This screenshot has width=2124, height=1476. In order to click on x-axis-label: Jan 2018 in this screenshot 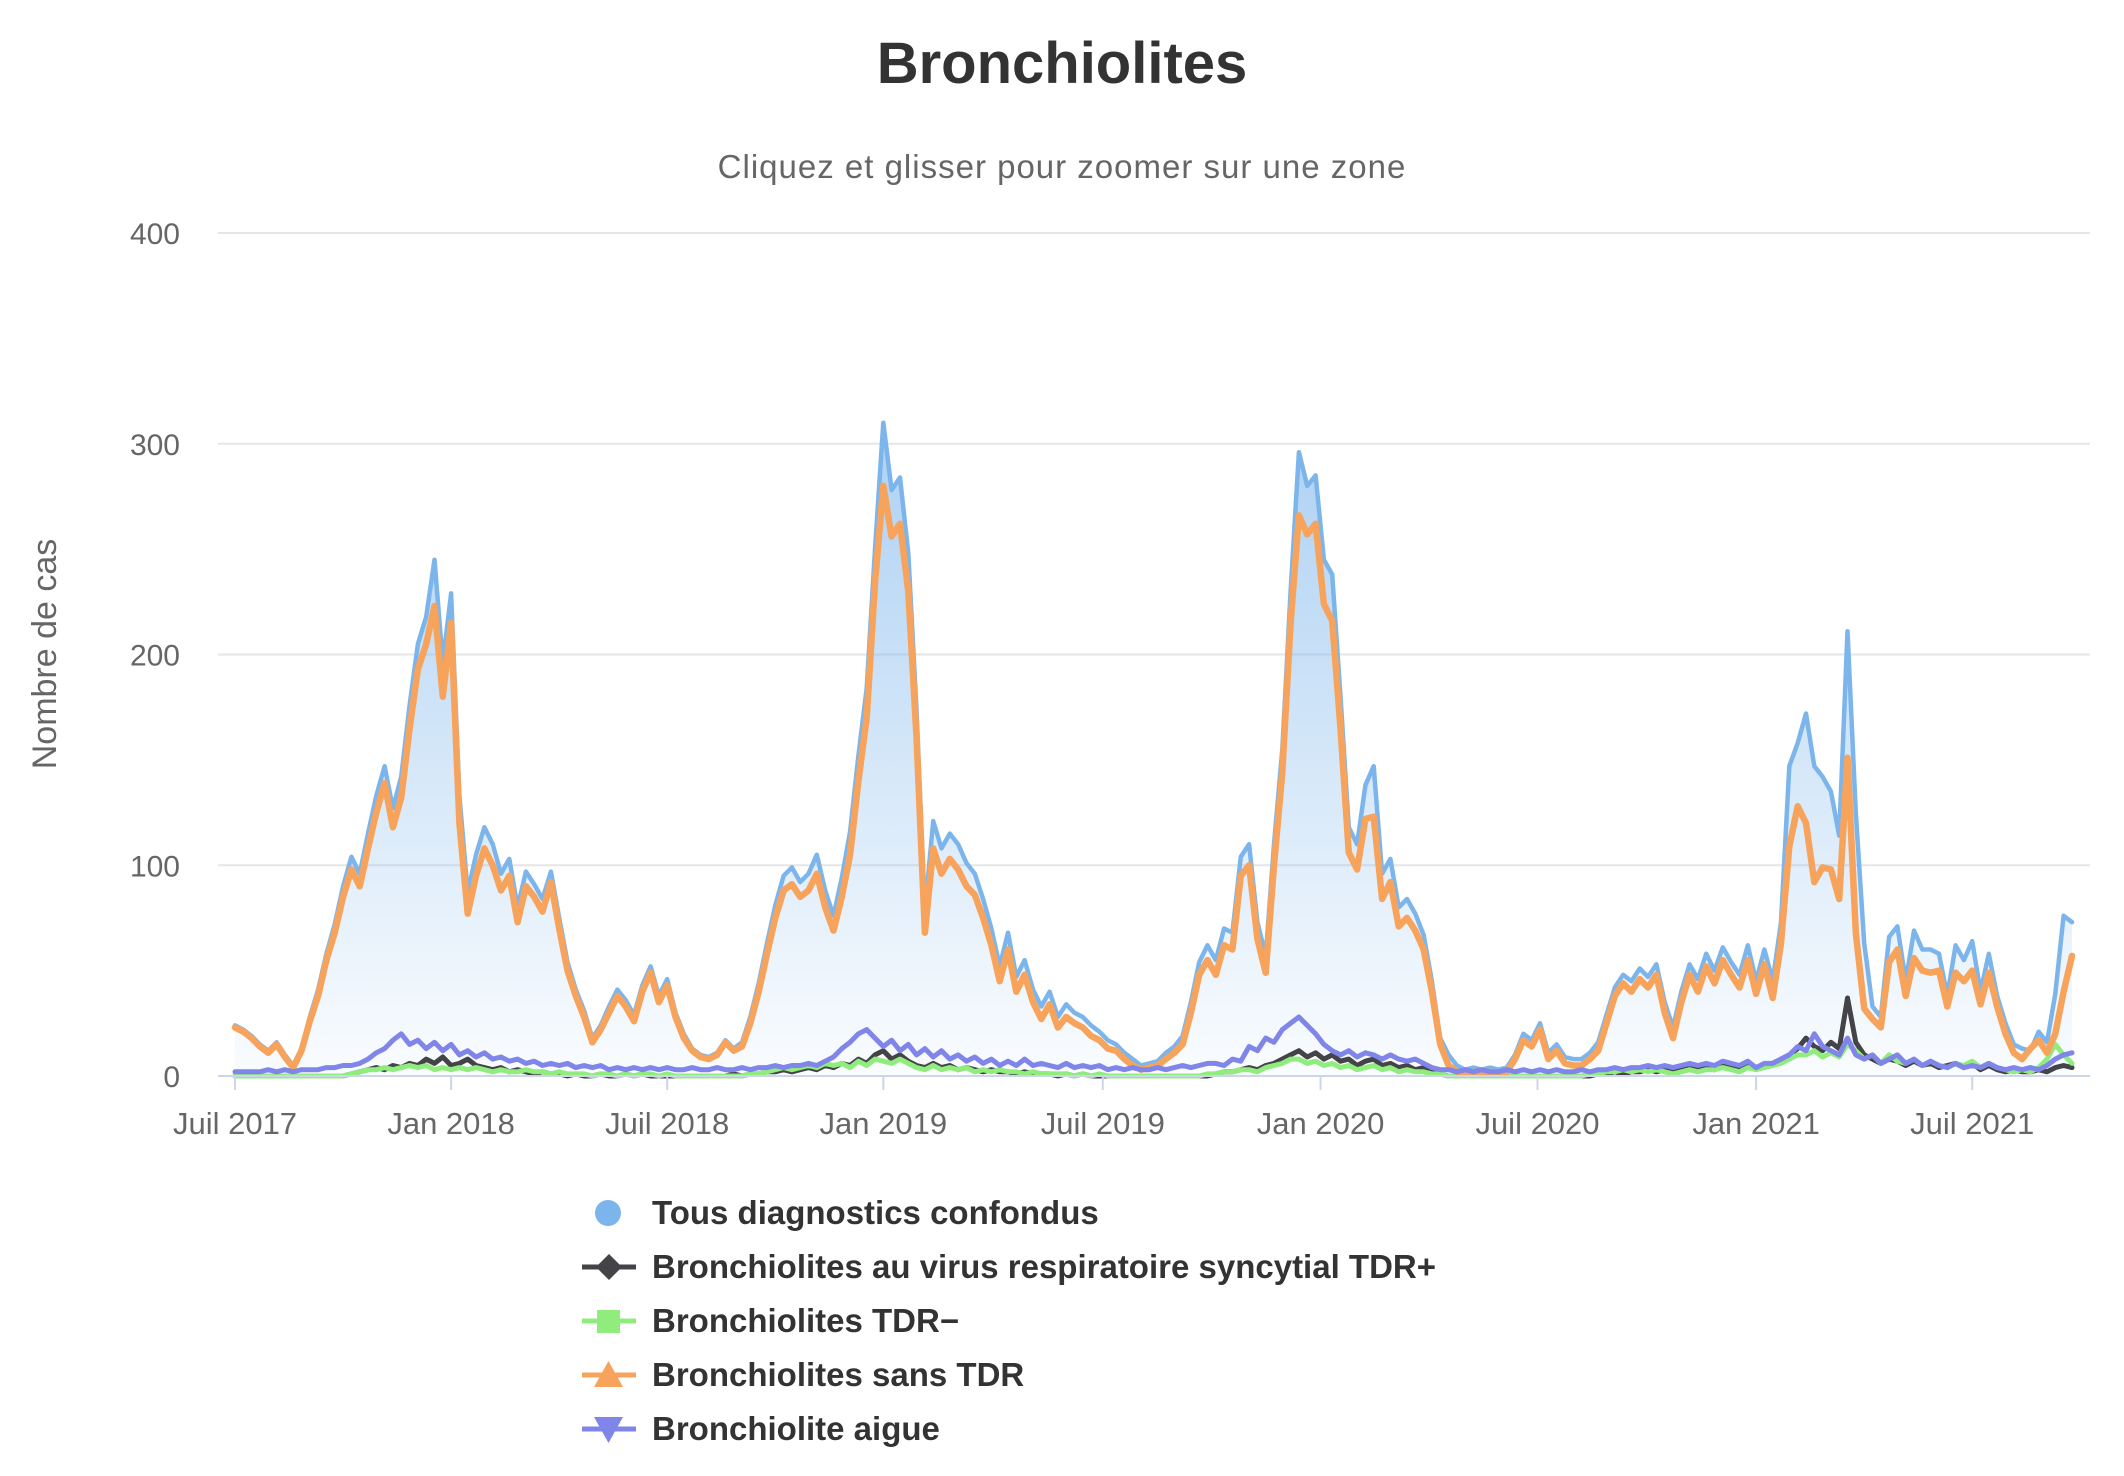, I will do `click(451, 1123)`.